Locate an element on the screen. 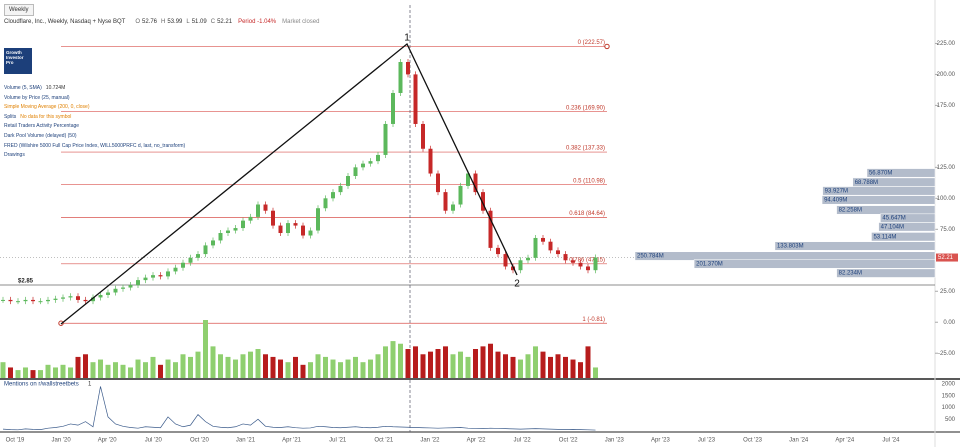  logo-line: Pro is located at coordinates (10, 62).